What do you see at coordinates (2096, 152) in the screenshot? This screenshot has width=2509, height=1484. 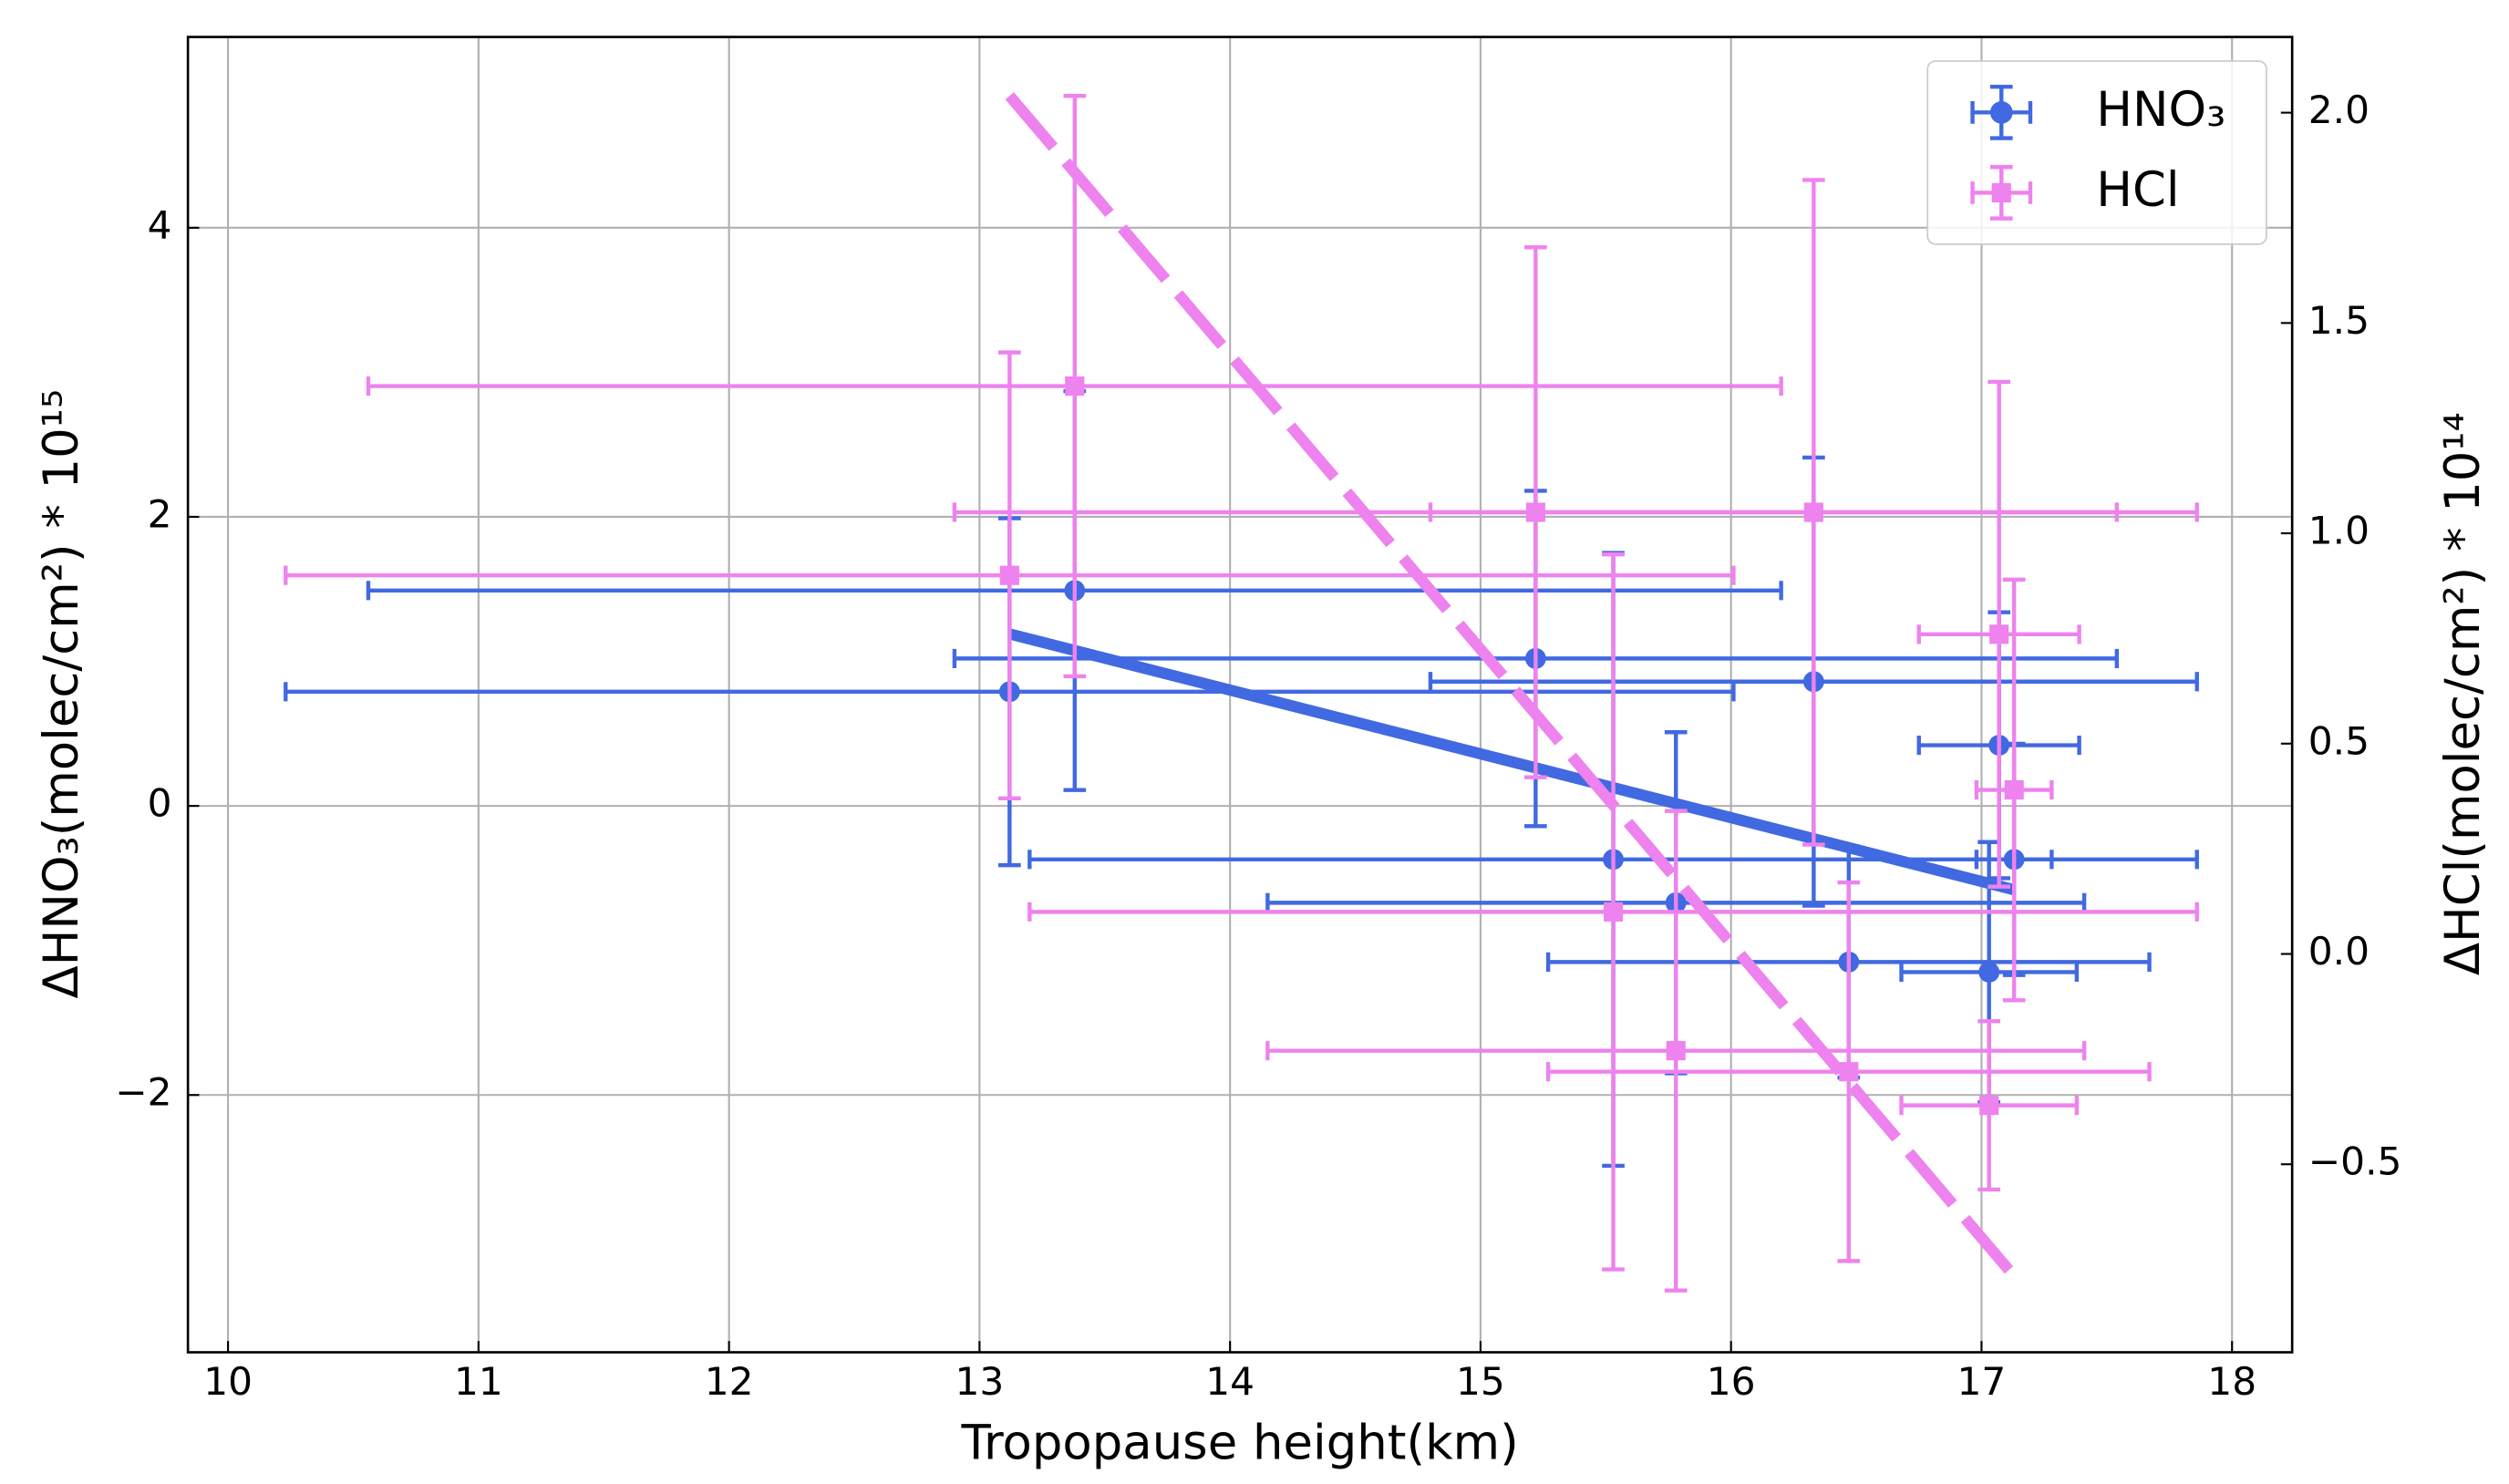 I see `legend-box` at bounding box center [2096, 152].